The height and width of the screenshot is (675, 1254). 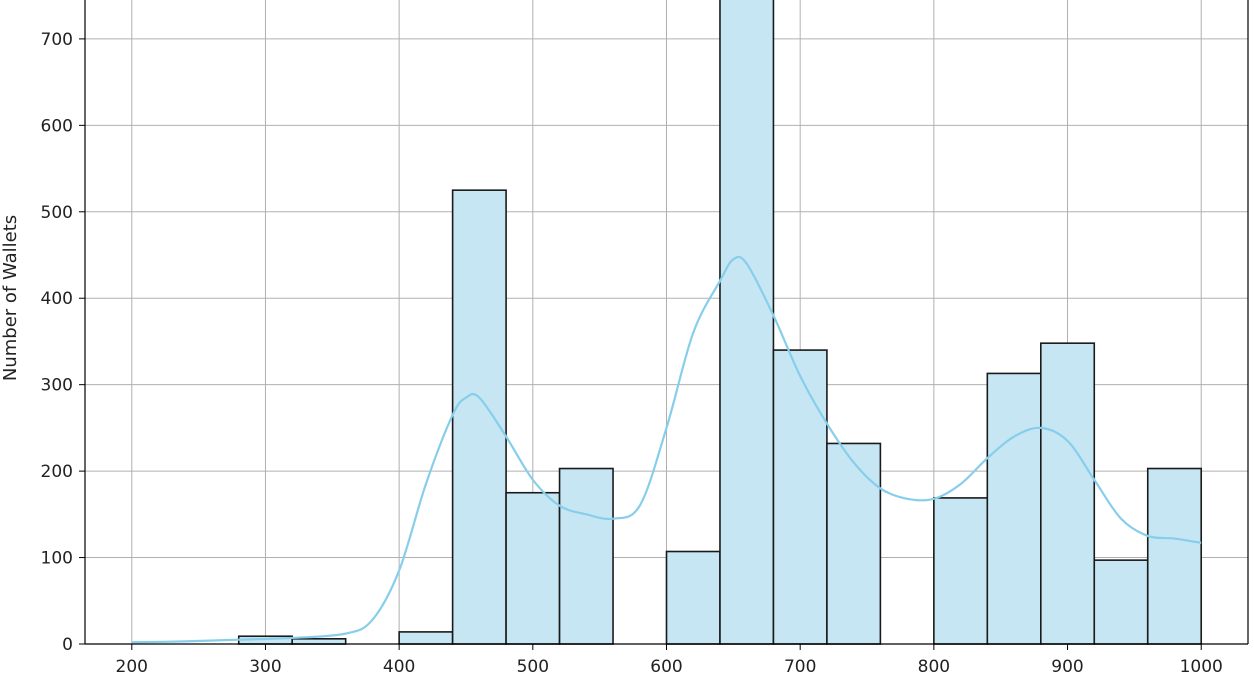 I want to click on y-tick-label: 500, so click(x=57, y=213).